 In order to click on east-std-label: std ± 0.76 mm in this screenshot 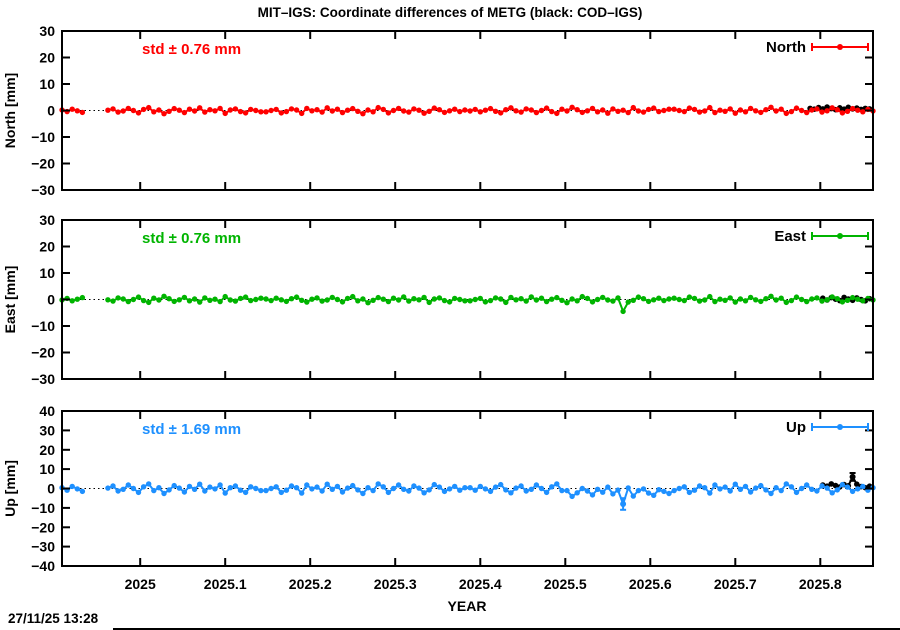, I will do `click(191, 238)`.